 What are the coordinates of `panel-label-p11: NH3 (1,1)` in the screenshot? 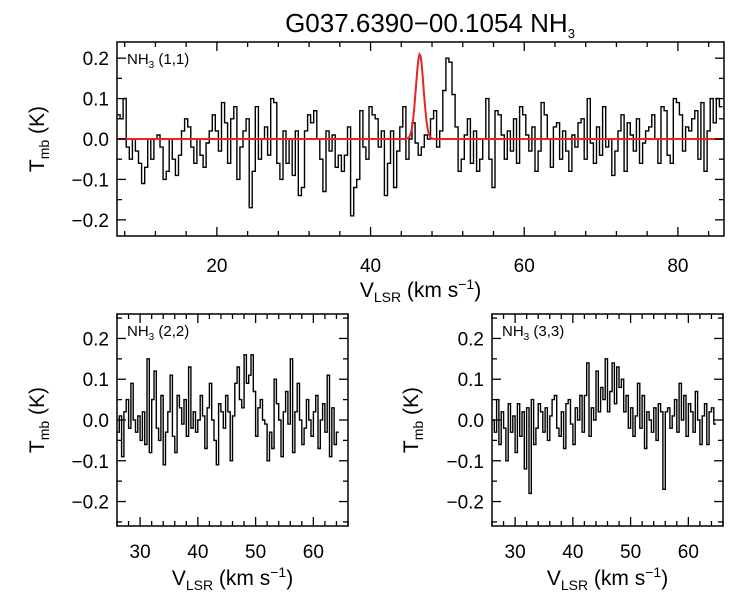 It's located at (158, 61).